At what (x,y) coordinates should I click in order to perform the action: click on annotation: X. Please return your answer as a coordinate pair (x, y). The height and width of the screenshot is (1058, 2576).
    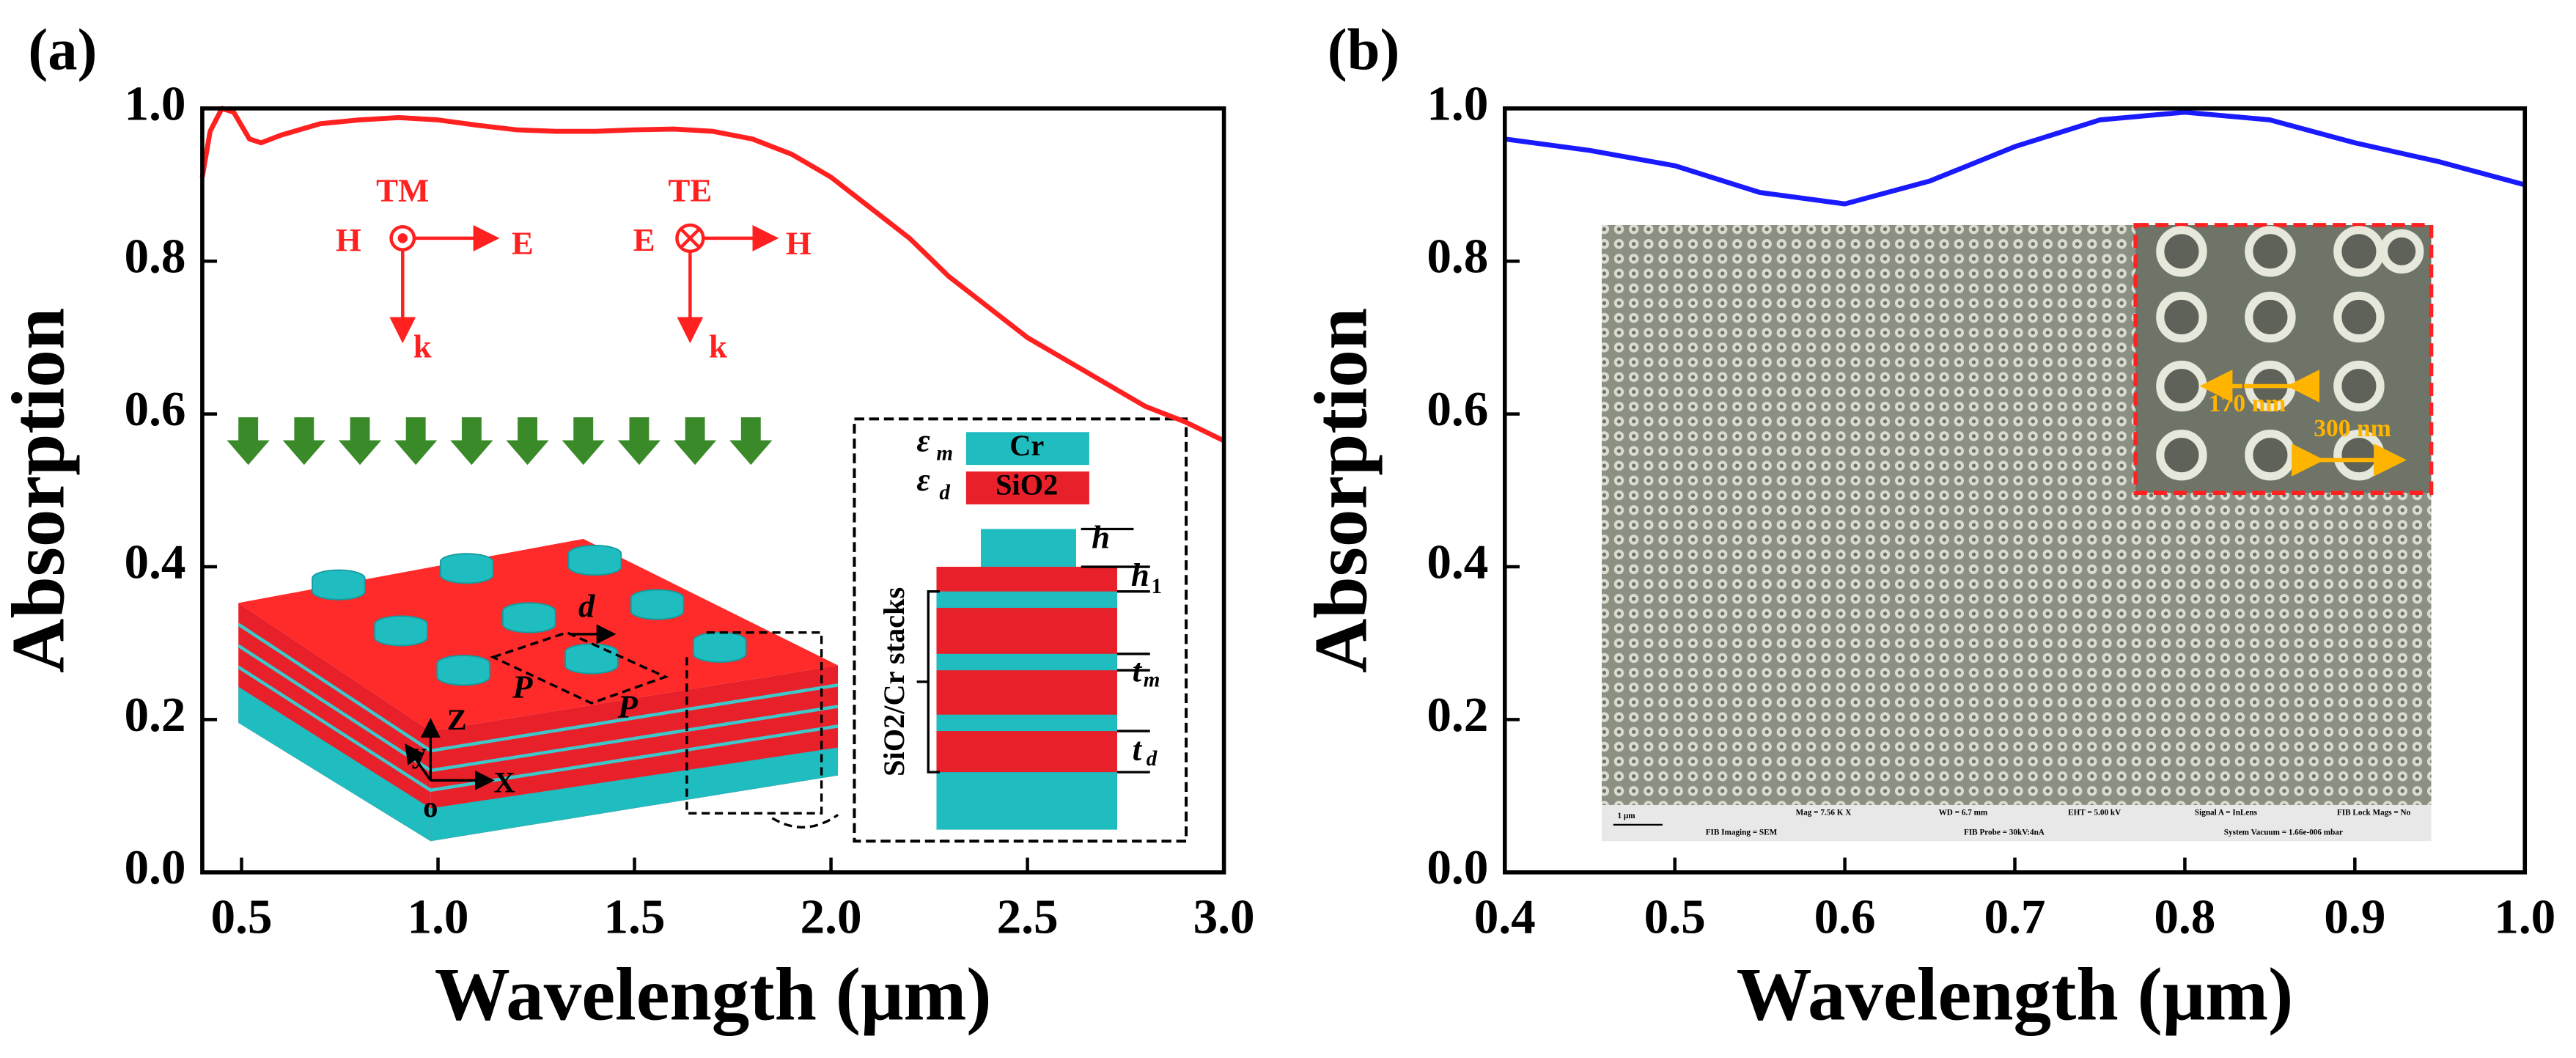
    Looking at the image, I should click on (504, 781).